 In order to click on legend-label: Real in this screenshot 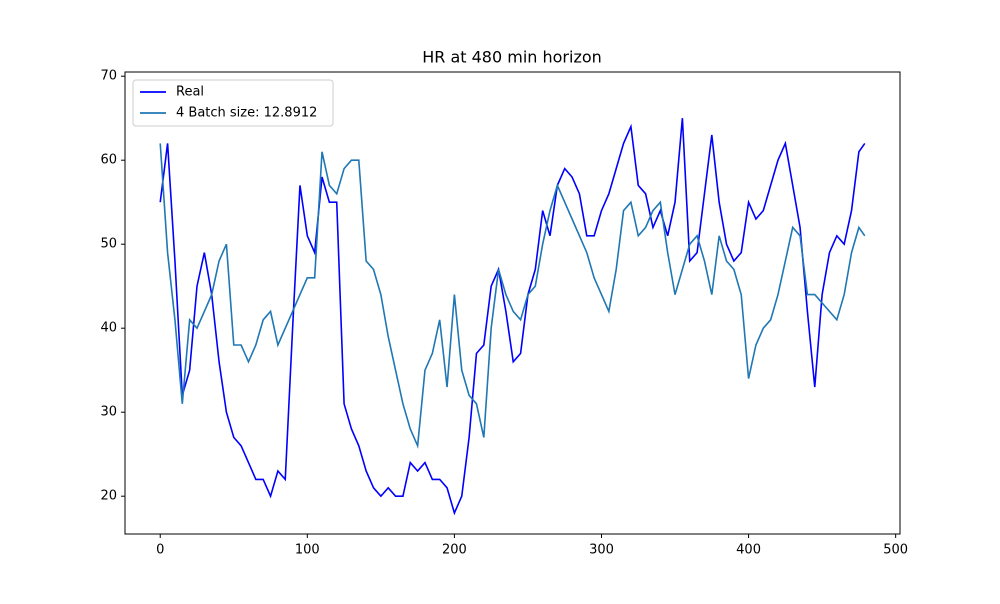, I will do `click(190, 92)`.